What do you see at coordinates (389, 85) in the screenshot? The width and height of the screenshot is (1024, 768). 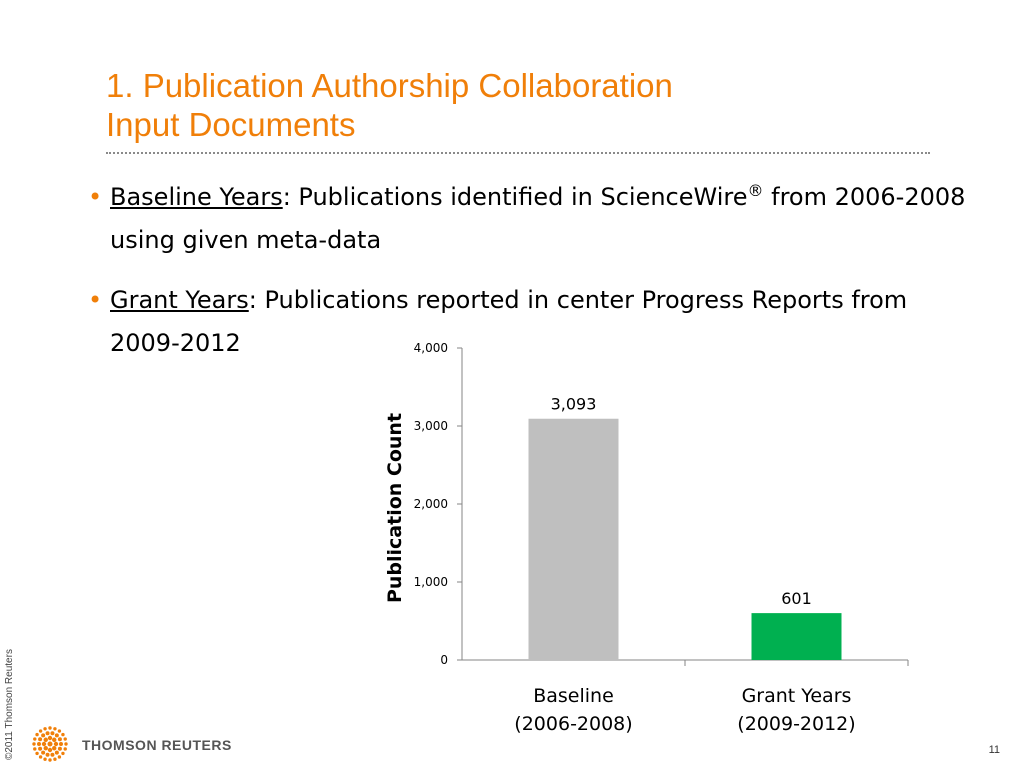 I see `title-line-1: 1. Publication Authorship Collaboration` at bounding box center [389, 85].